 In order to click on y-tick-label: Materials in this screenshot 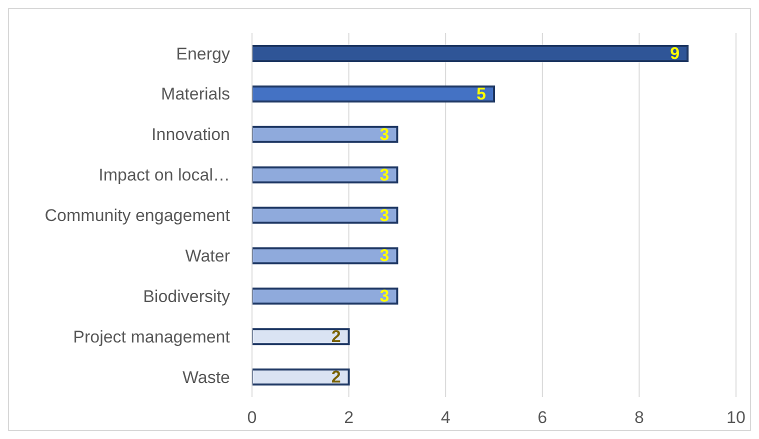, I will do `click(195, 94)`.